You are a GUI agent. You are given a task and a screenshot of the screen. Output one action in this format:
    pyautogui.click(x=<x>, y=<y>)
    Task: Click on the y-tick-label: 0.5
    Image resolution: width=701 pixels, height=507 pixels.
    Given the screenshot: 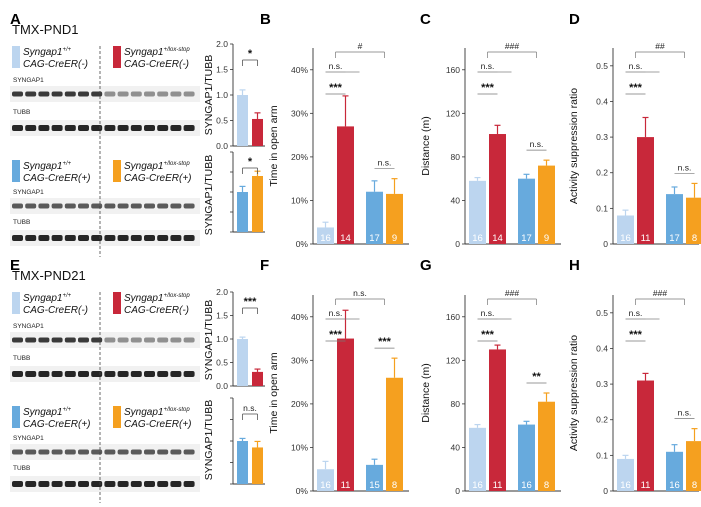 What is the action you would take?
    pyautogui.click(x=222, y=363)
    